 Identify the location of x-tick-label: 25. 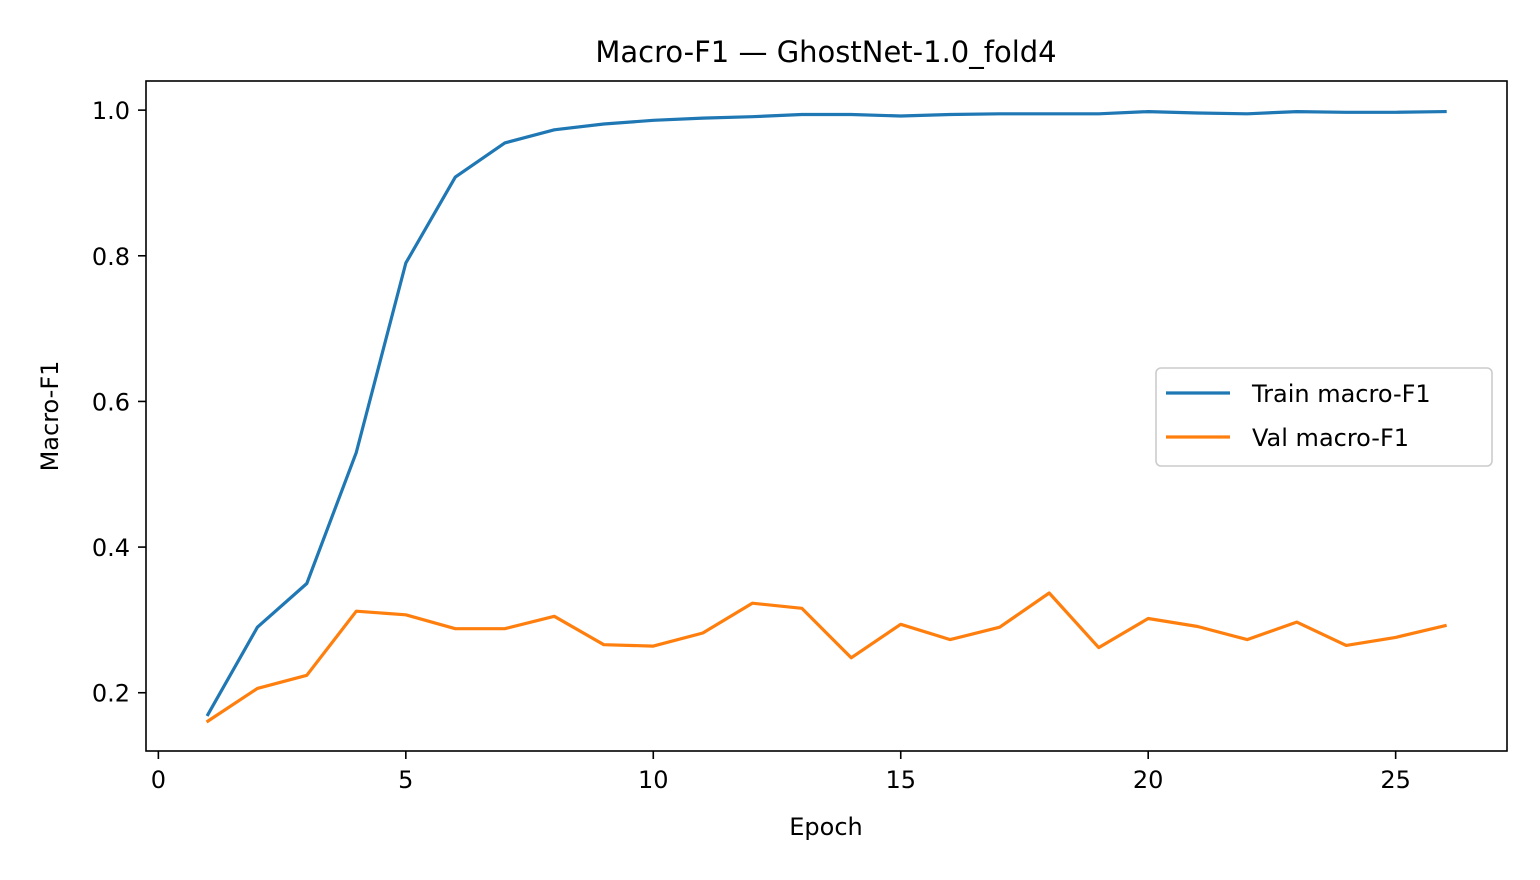
(1395, 780).